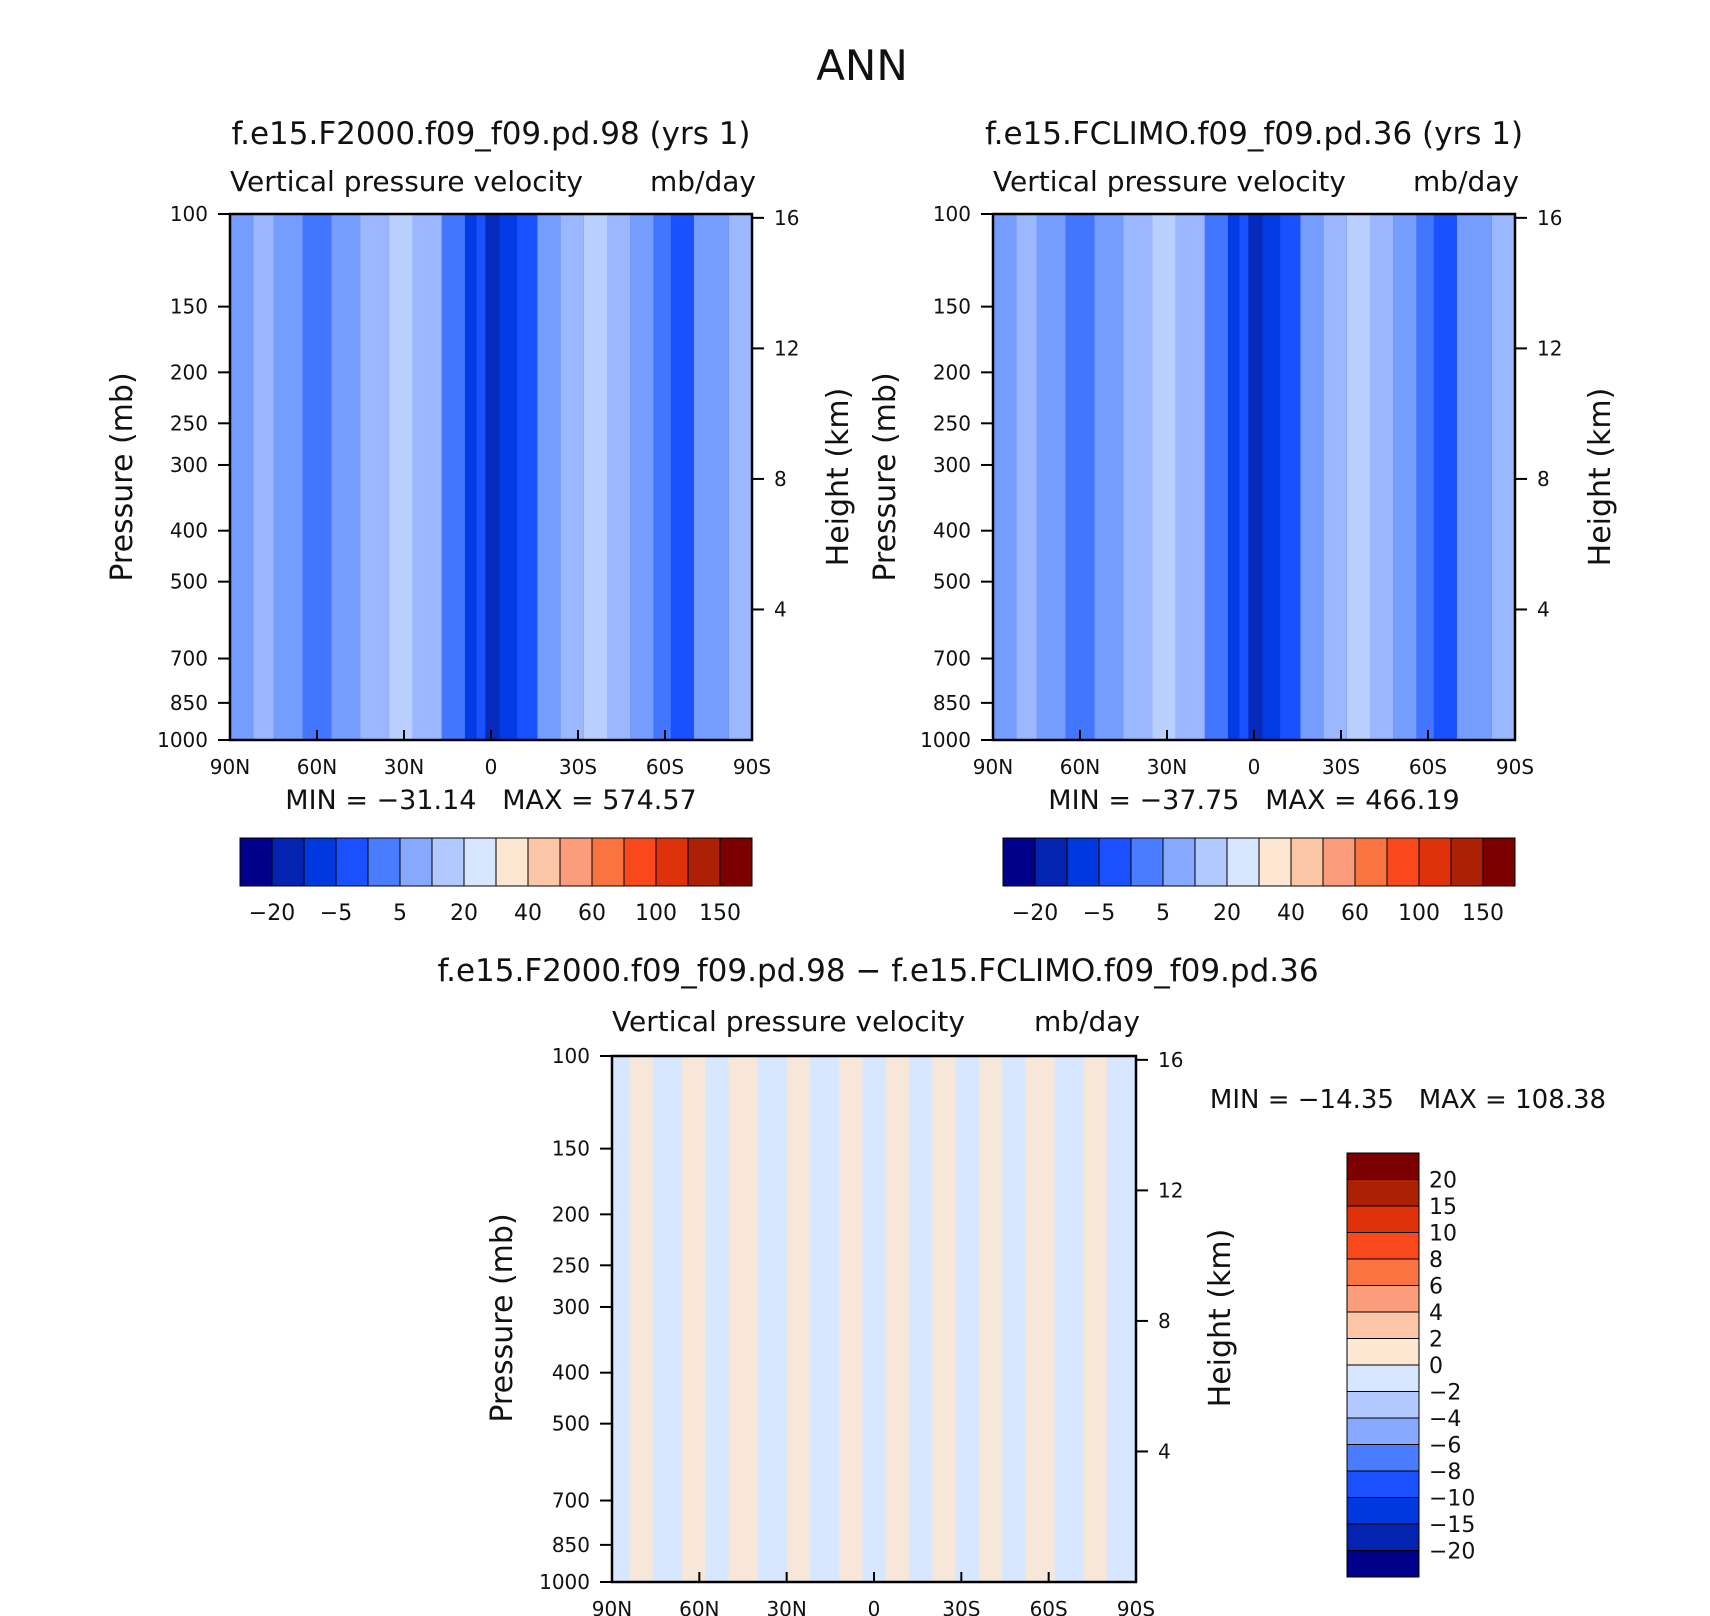 The width and height of the screenshot is (1710, 1616). What do you see at coordinates (1445, 1393) in the screenshot?
I see `colorbar-label: −2` at bounding box center [1445, 1393].